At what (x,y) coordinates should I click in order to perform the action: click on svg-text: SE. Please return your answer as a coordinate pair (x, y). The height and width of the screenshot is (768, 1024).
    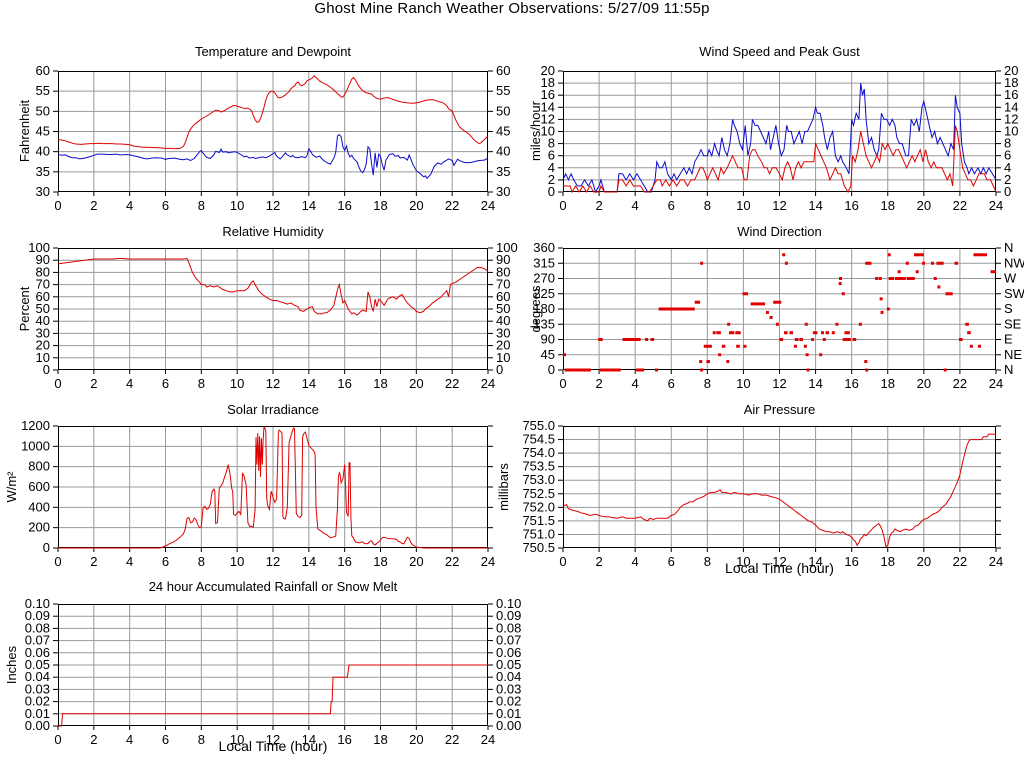
    Looking at the image, I should click on (1013, 323).